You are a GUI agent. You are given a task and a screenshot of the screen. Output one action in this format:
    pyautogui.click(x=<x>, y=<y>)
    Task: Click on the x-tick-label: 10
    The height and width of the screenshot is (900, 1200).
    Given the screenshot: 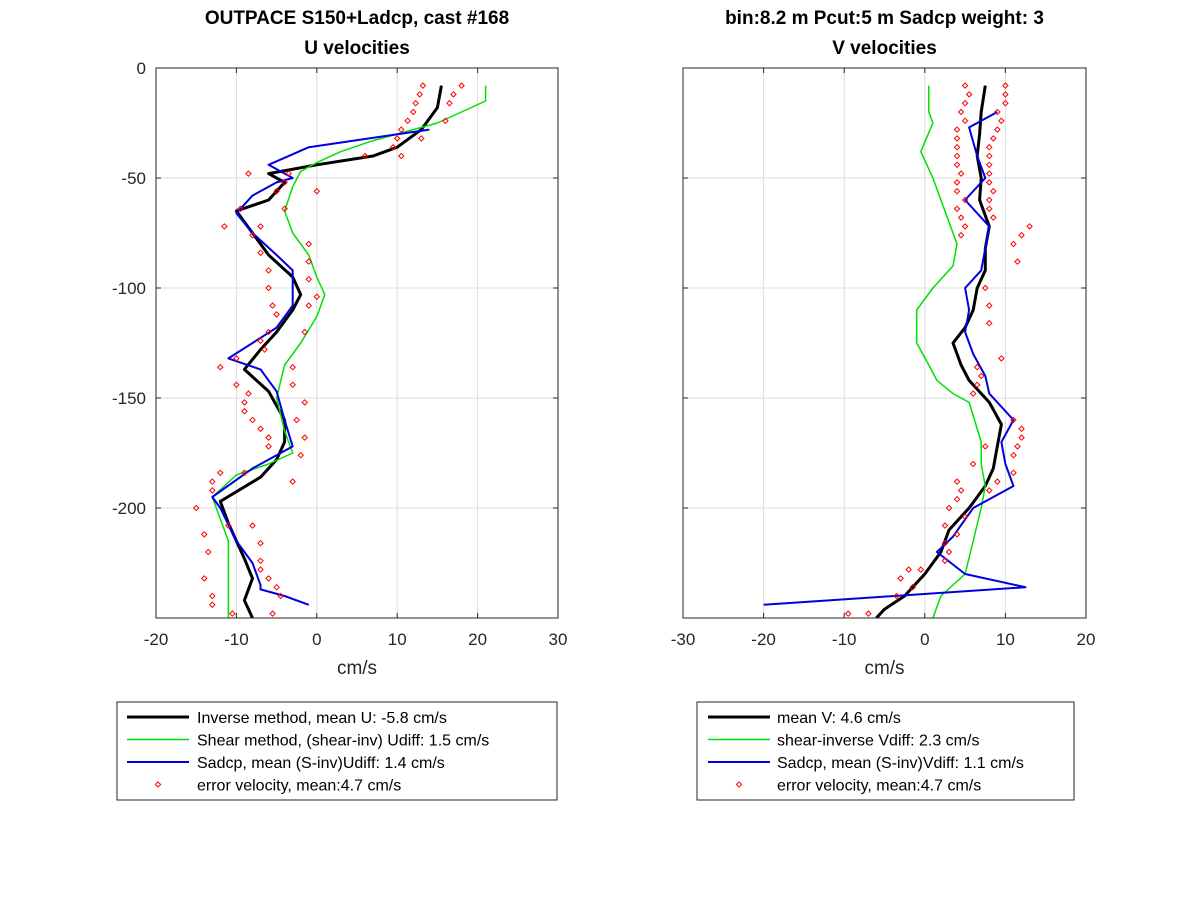 What is the action you would take?
    pyautogui.click(x=1005, y=639)
    